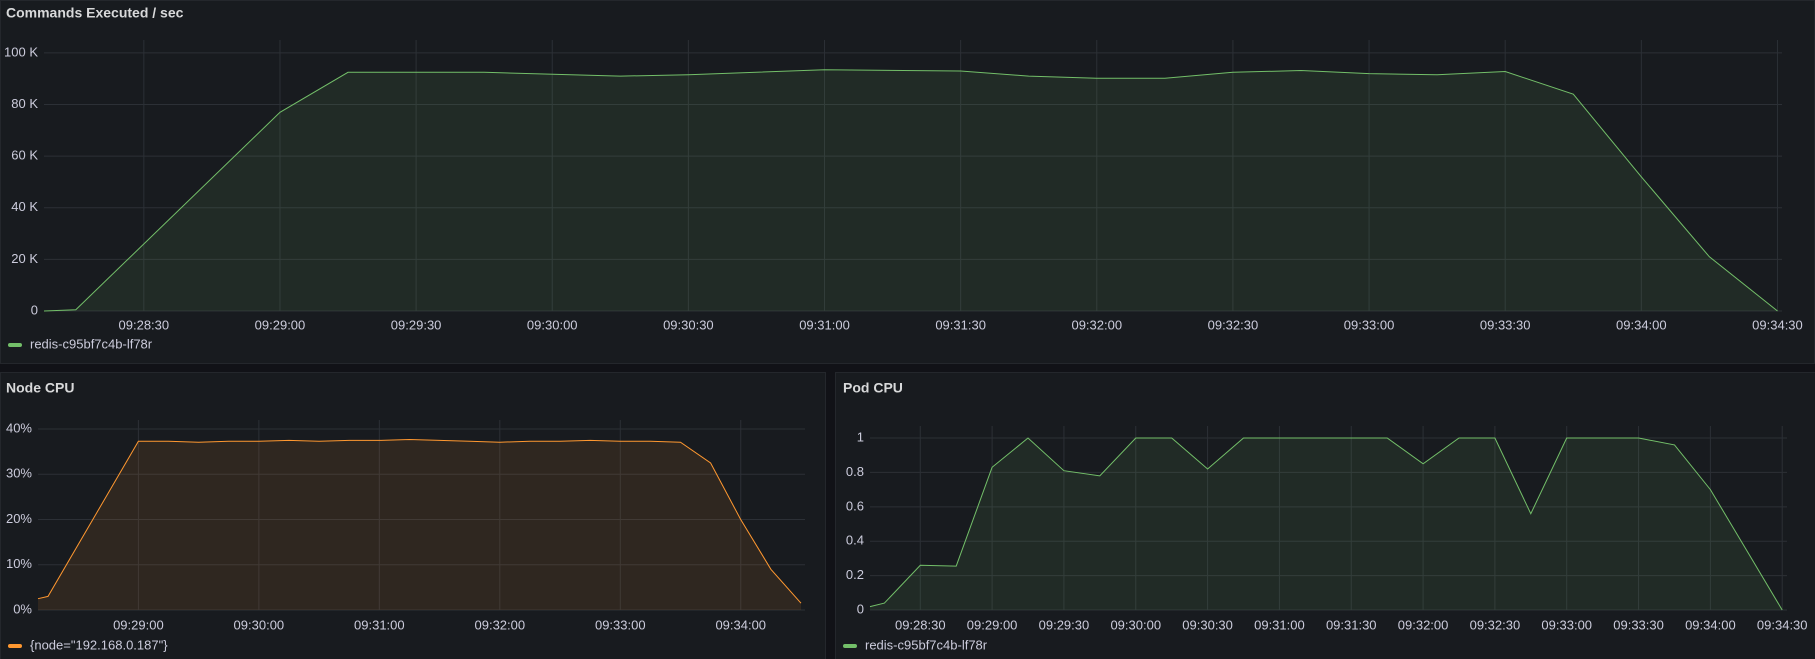 The width and height of the screenshot is (1815, 659). What do you see at coordinates (855, 471) in the screenshot?
I see `y-tick-label: 0.8` at bounding box center [855, 471].